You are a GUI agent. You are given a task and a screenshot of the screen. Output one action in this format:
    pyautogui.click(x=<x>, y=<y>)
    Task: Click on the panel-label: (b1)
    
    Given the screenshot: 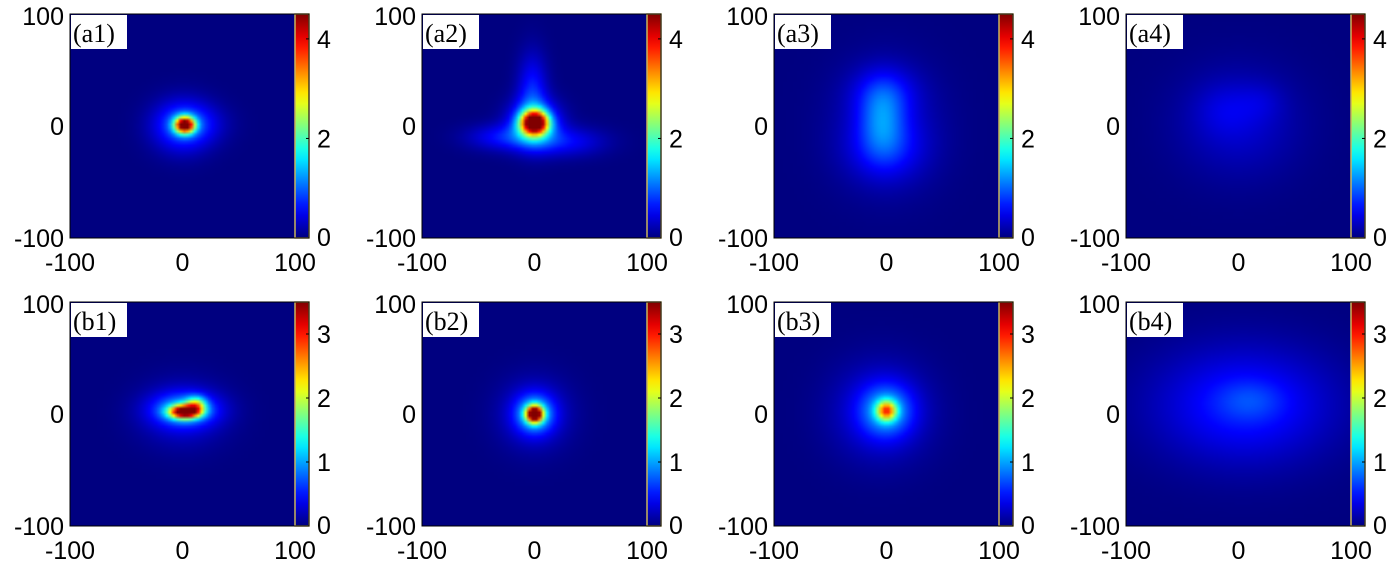 What is the action you would take?
    pyautogui.click(x=94, y=321)
    